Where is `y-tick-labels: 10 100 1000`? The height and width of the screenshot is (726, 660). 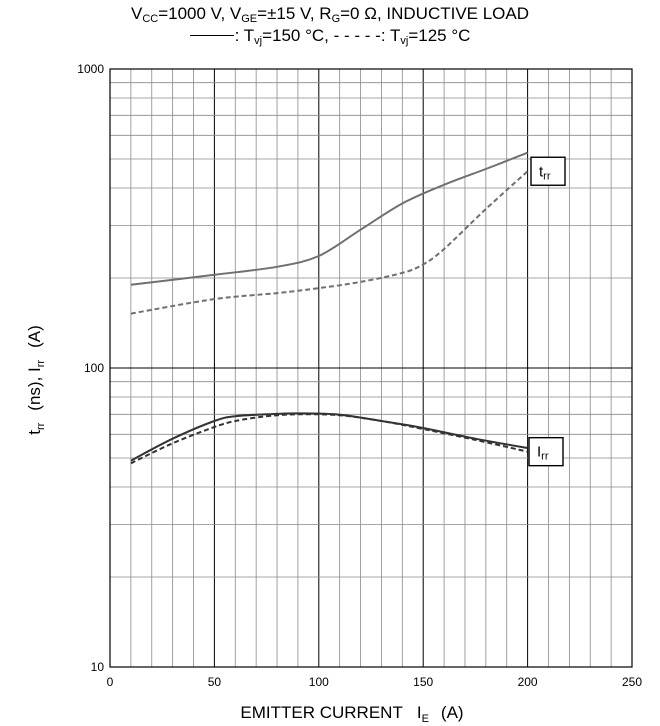
y-tick-labels: 10 100 1000 is located at coordinates (90, 368).